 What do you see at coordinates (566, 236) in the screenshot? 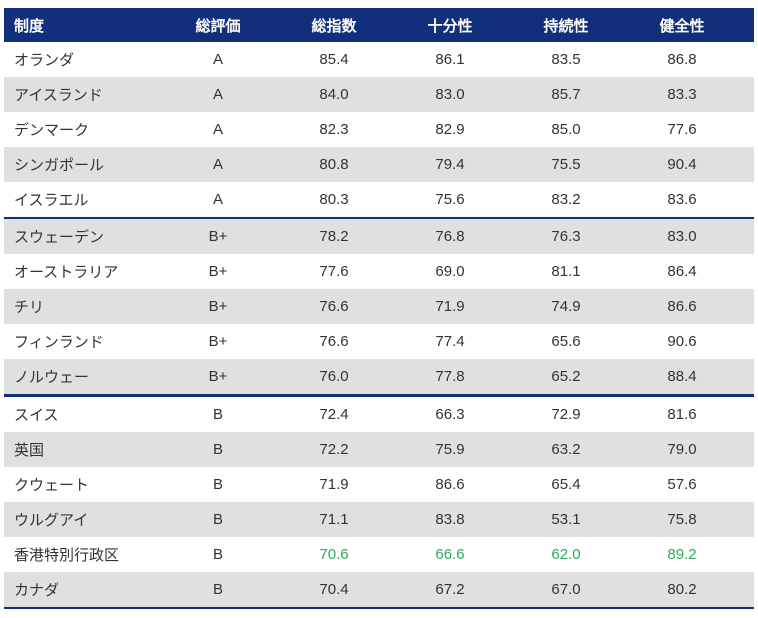
I see `sustainability-value: 76.3` at bounding box center [566, 236].